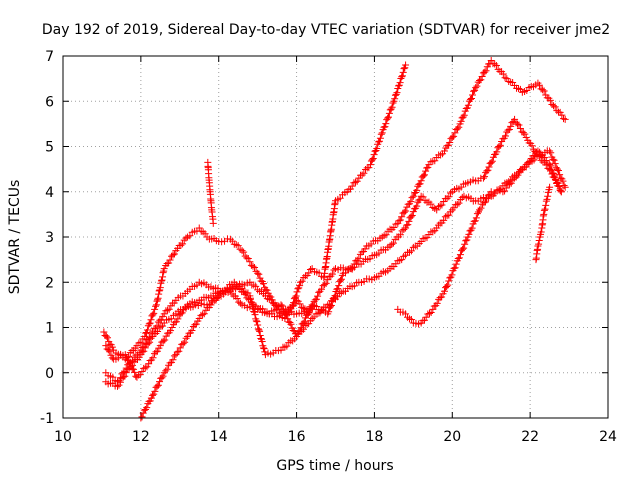 The image size is (640, 484). What do you see at coordinates (49, 283) in the screenshot?
I see `y-tick-label: 2` at bounding box center [49, 283].